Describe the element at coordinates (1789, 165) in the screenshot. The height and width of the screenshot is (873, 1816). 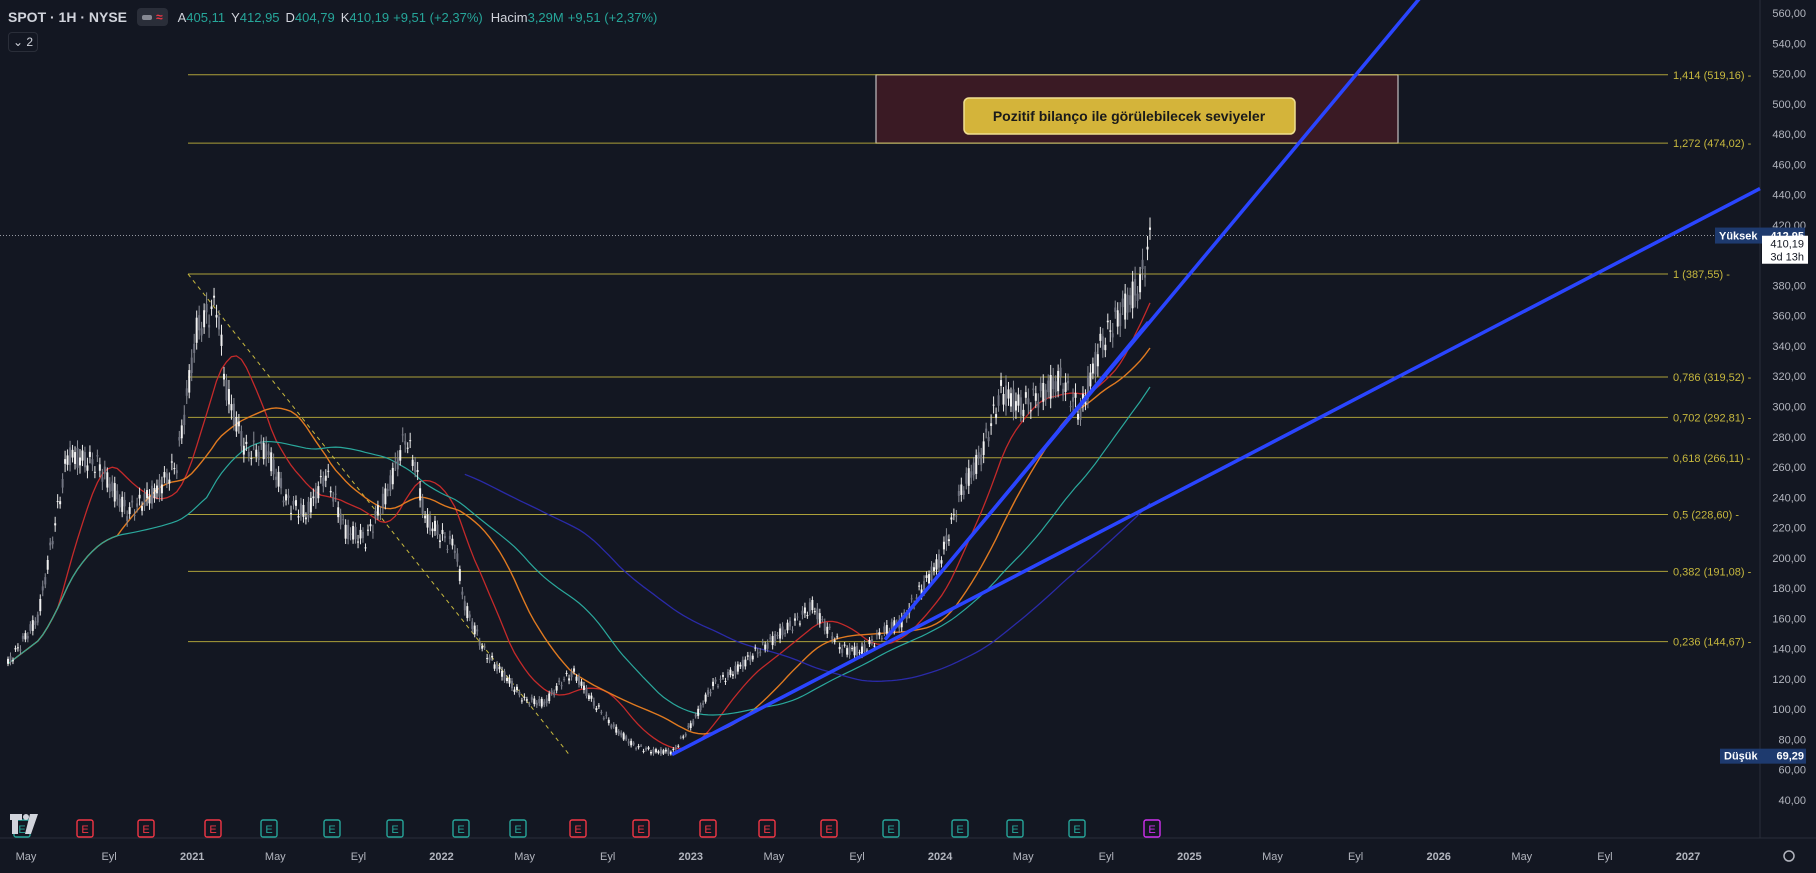
I see `y-tick-label: 460,00` at that location.